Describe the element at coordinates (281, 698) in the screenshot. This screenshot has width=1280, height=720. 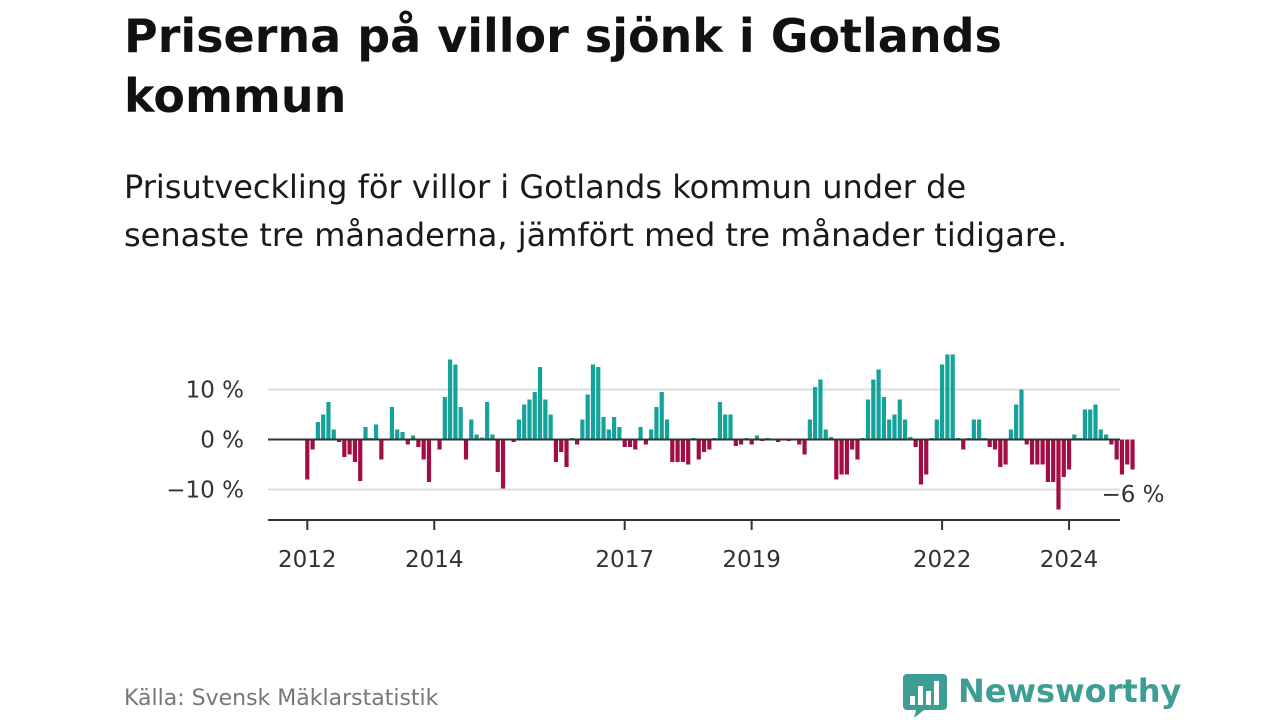
I see `source-label: Källa: Svensk Mäklarstatistik` at that location.